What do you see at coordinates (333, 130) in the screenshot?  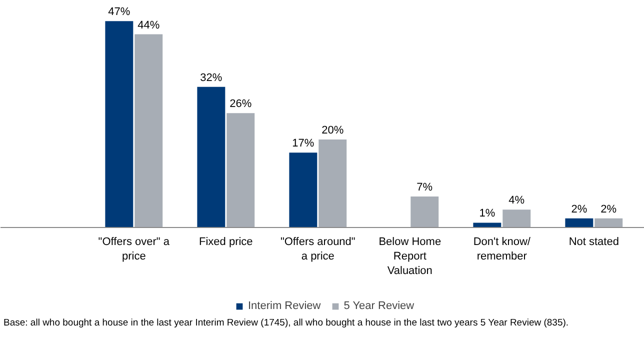 I see `data-label: 20%` at bounding box center [333, 130].